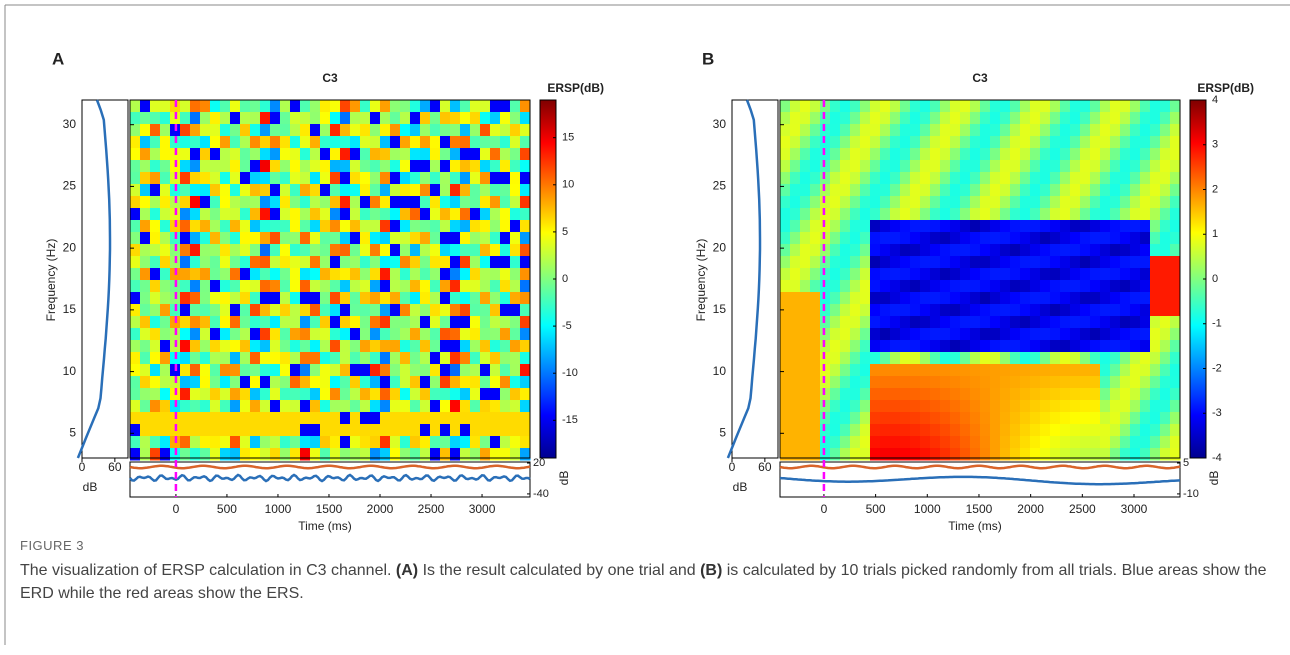 This screenshot has width=1290, height=655. I want to click on x-tick-label: 2500, so click(1082, 509).